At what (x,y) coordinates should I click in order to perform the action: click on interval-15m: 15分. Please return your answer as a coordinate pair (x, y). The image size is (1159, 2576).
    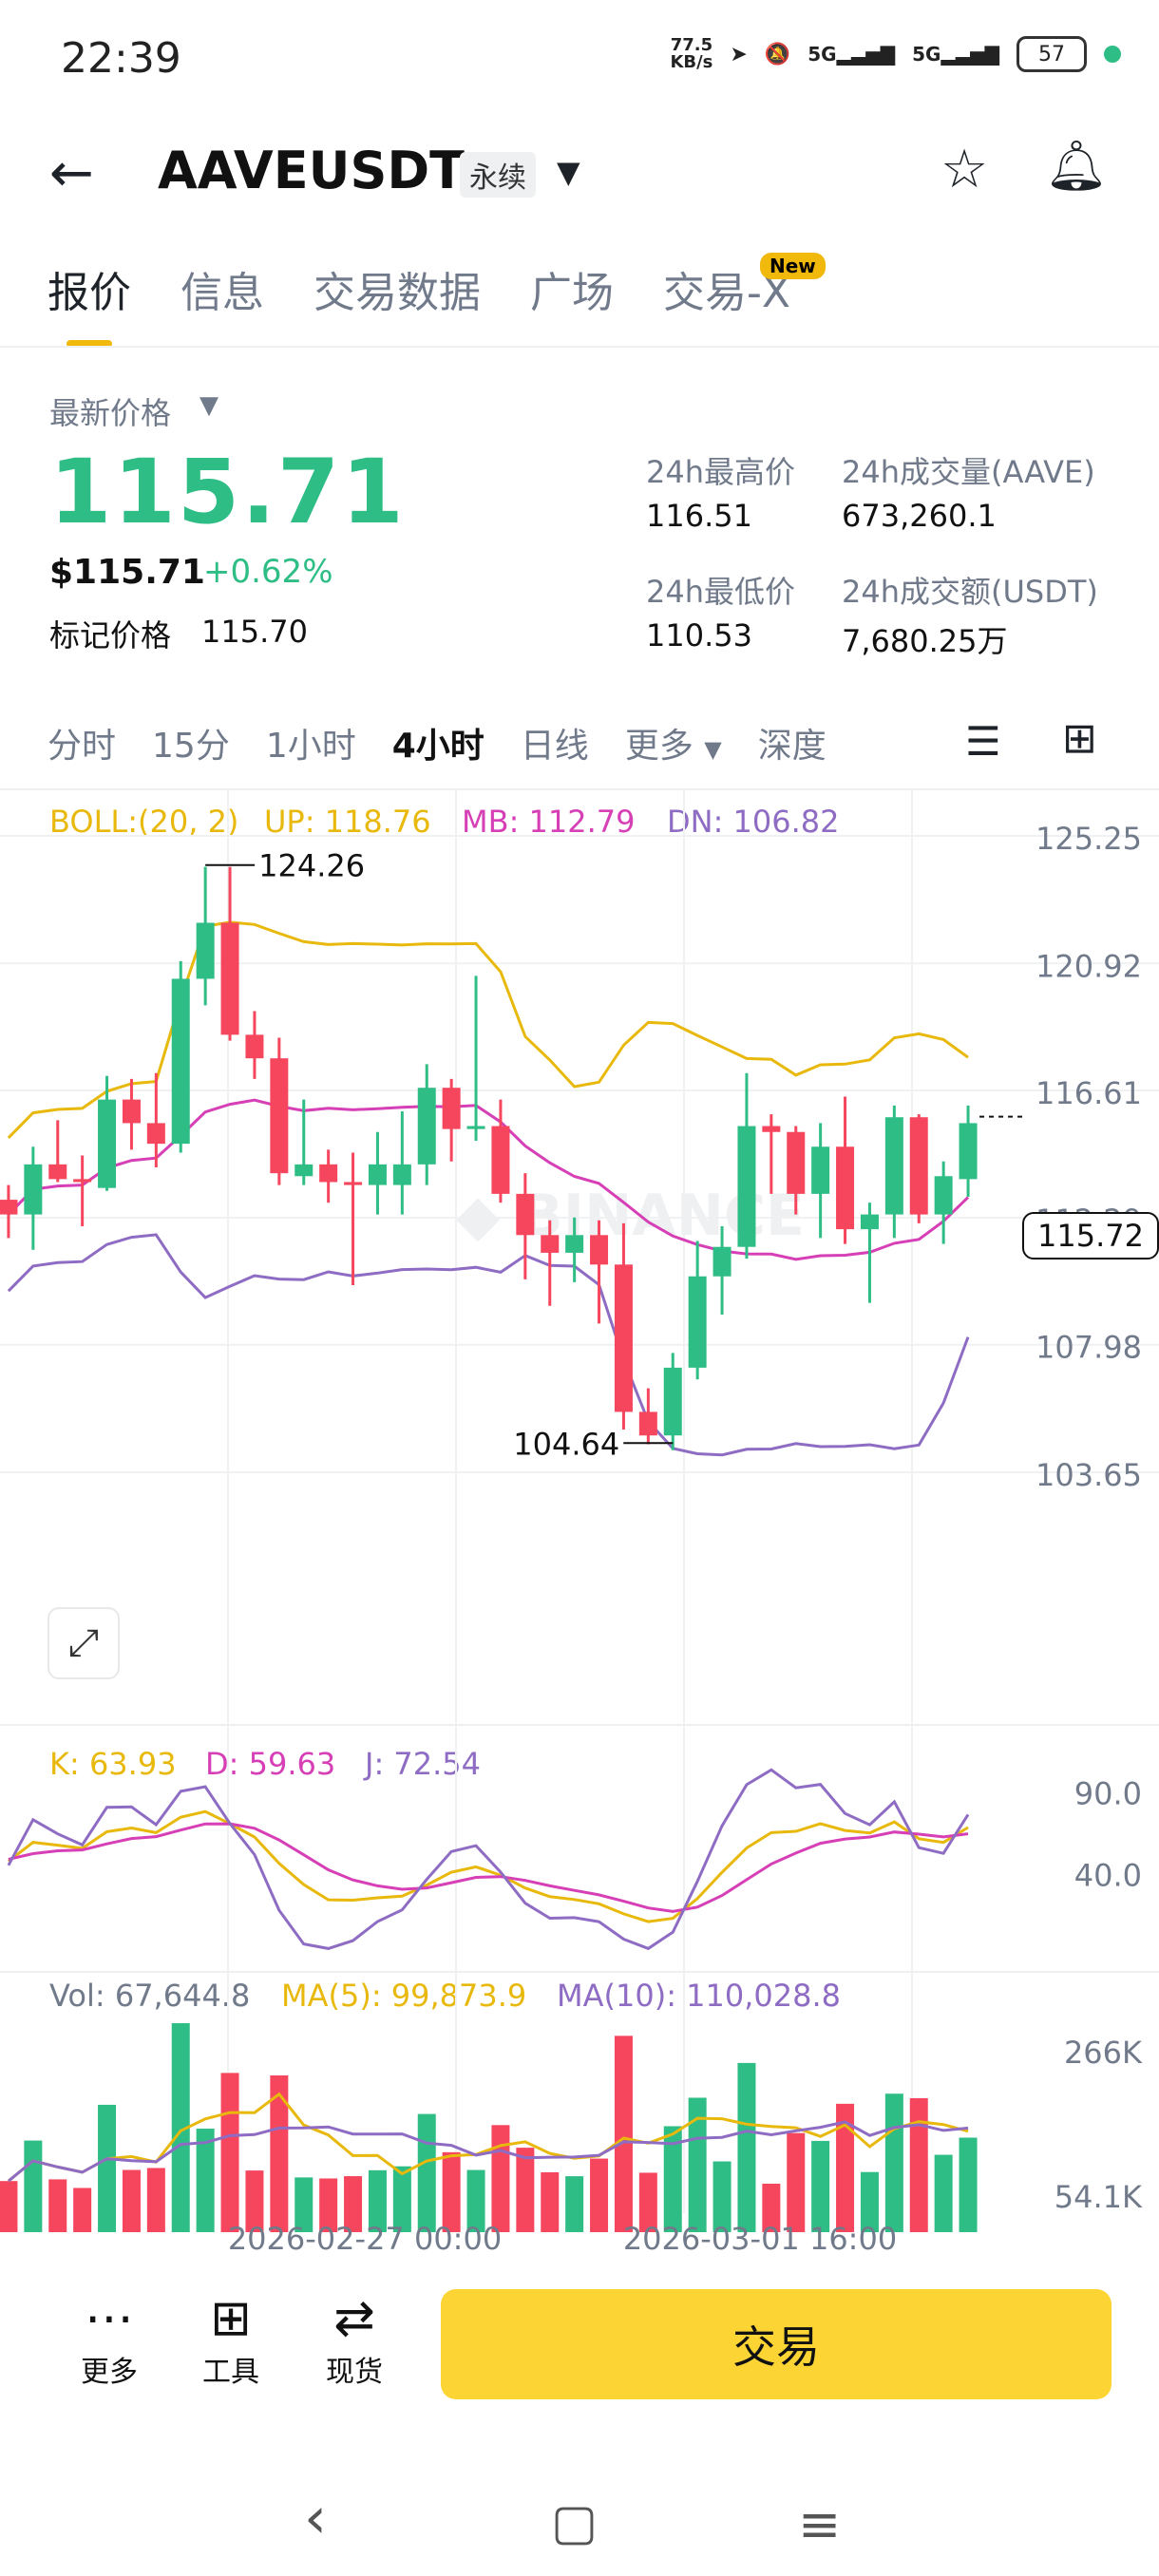
    Looking at the image, I should click on (191, 746).